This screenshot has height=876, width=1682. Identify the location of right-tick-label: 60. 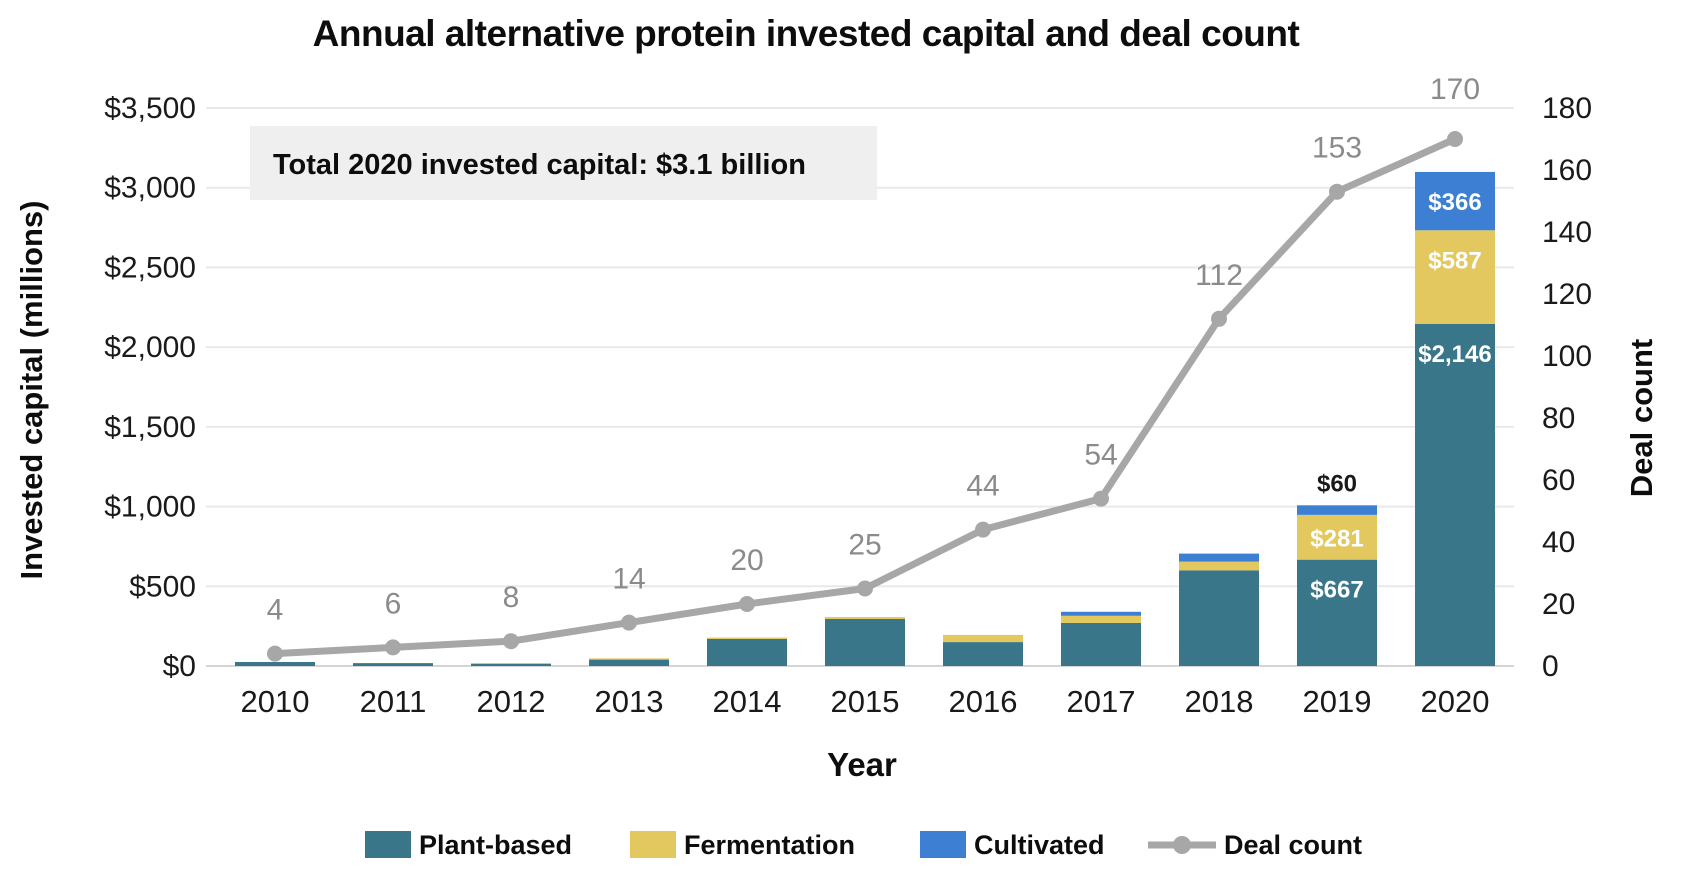
(1558, 480).